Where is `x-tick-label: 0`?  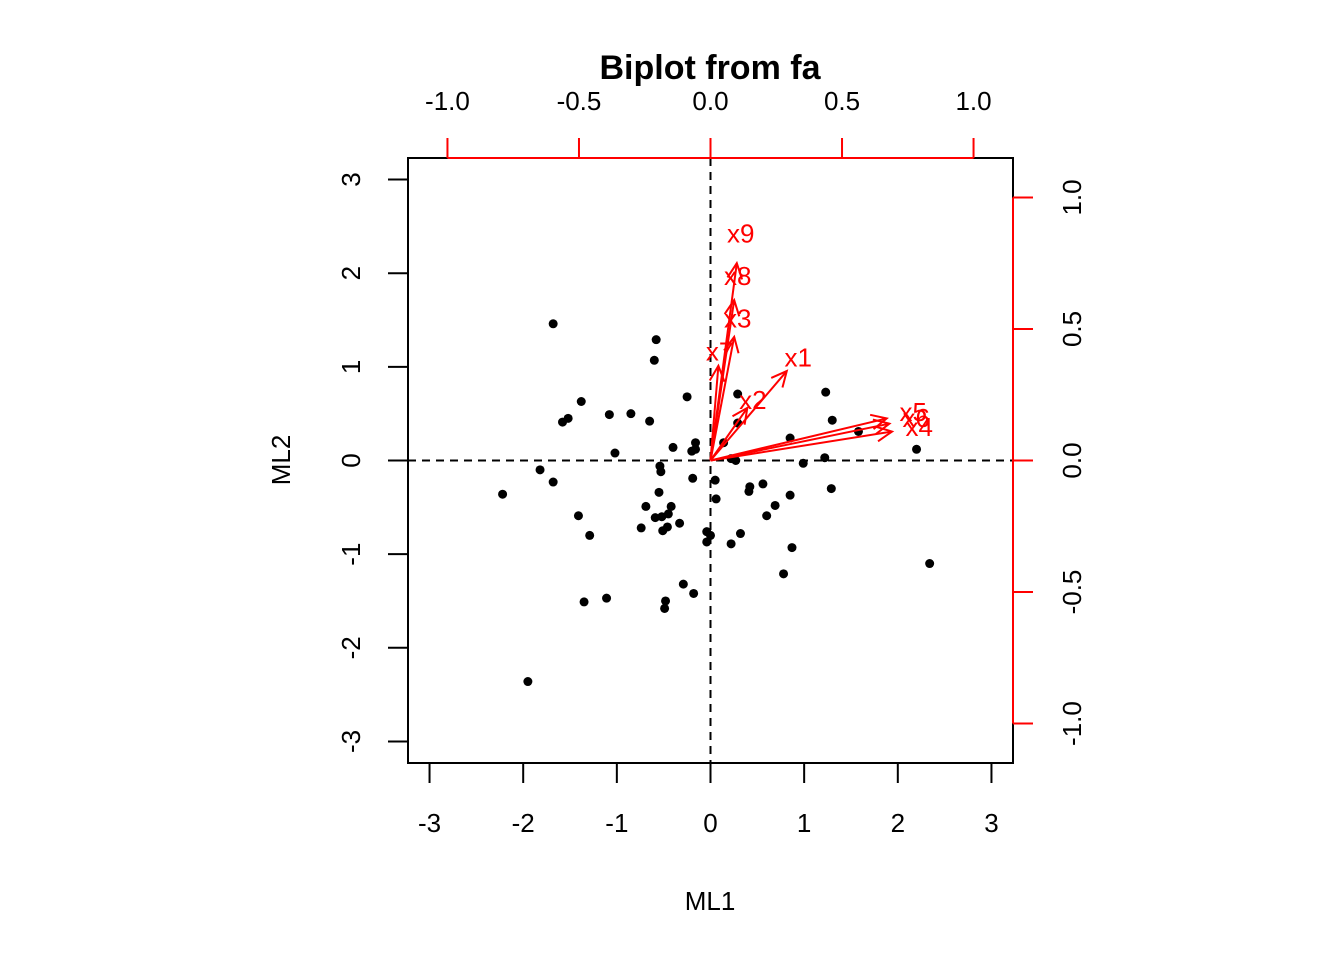
x-tick-label: 0 is located at coordinates (710, 823).